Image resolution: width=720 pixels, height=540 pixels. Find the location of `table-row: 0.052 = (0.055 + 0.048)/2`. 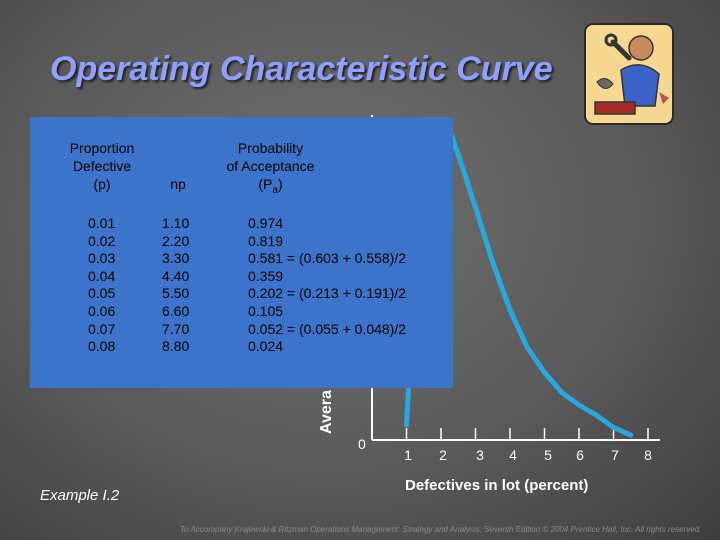

table-row: 0.052 = (0.055 + 0.048)/2 is located at coordinates (327, 328).